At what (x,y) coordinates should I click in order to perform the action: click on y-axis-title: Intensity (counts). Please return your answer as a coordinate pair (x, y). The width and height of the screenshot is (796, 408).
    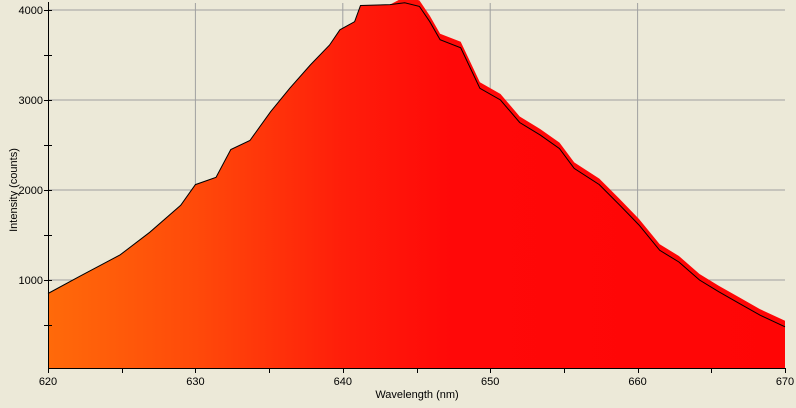
    Looking at the image, I should click on (14, 190).